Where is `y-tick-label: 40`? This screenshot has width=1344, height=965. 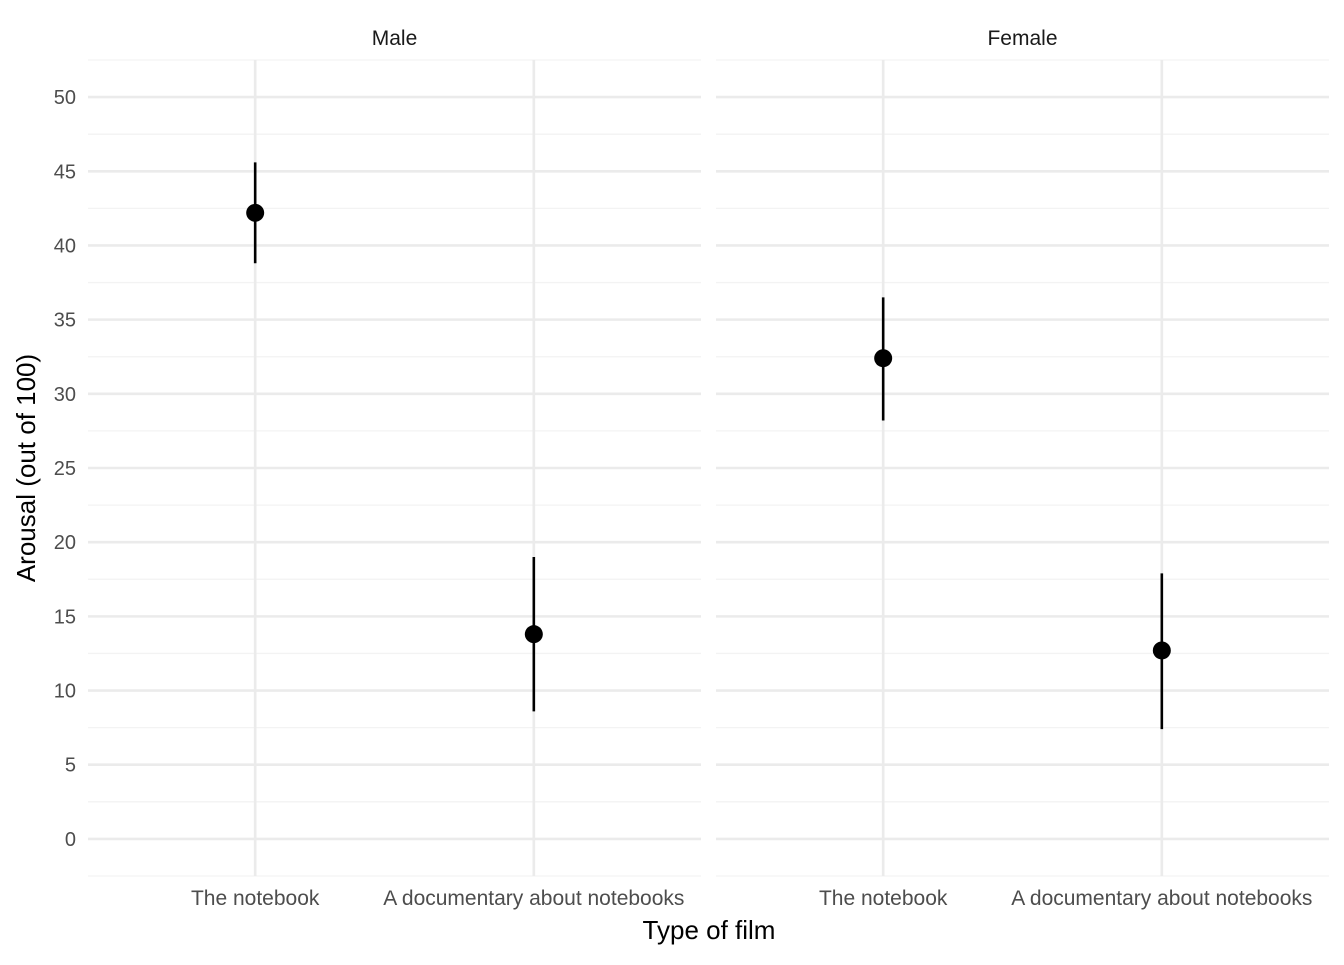 y-tick-label: 40 is located at coordinates (65, 246).